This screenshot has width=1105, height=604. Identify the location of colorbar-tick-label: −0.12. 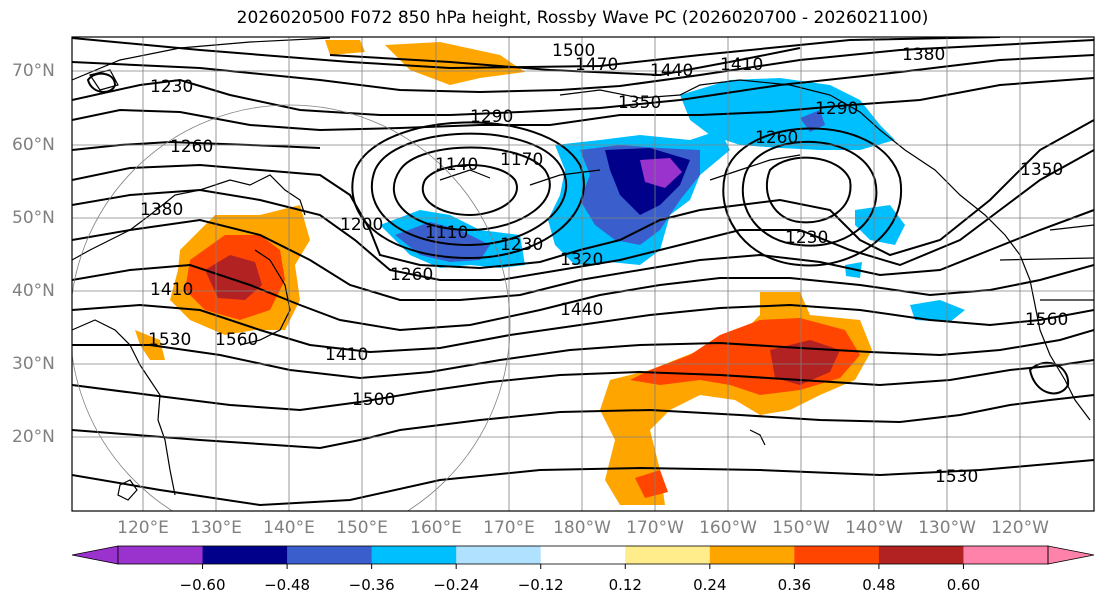
(540, 585).